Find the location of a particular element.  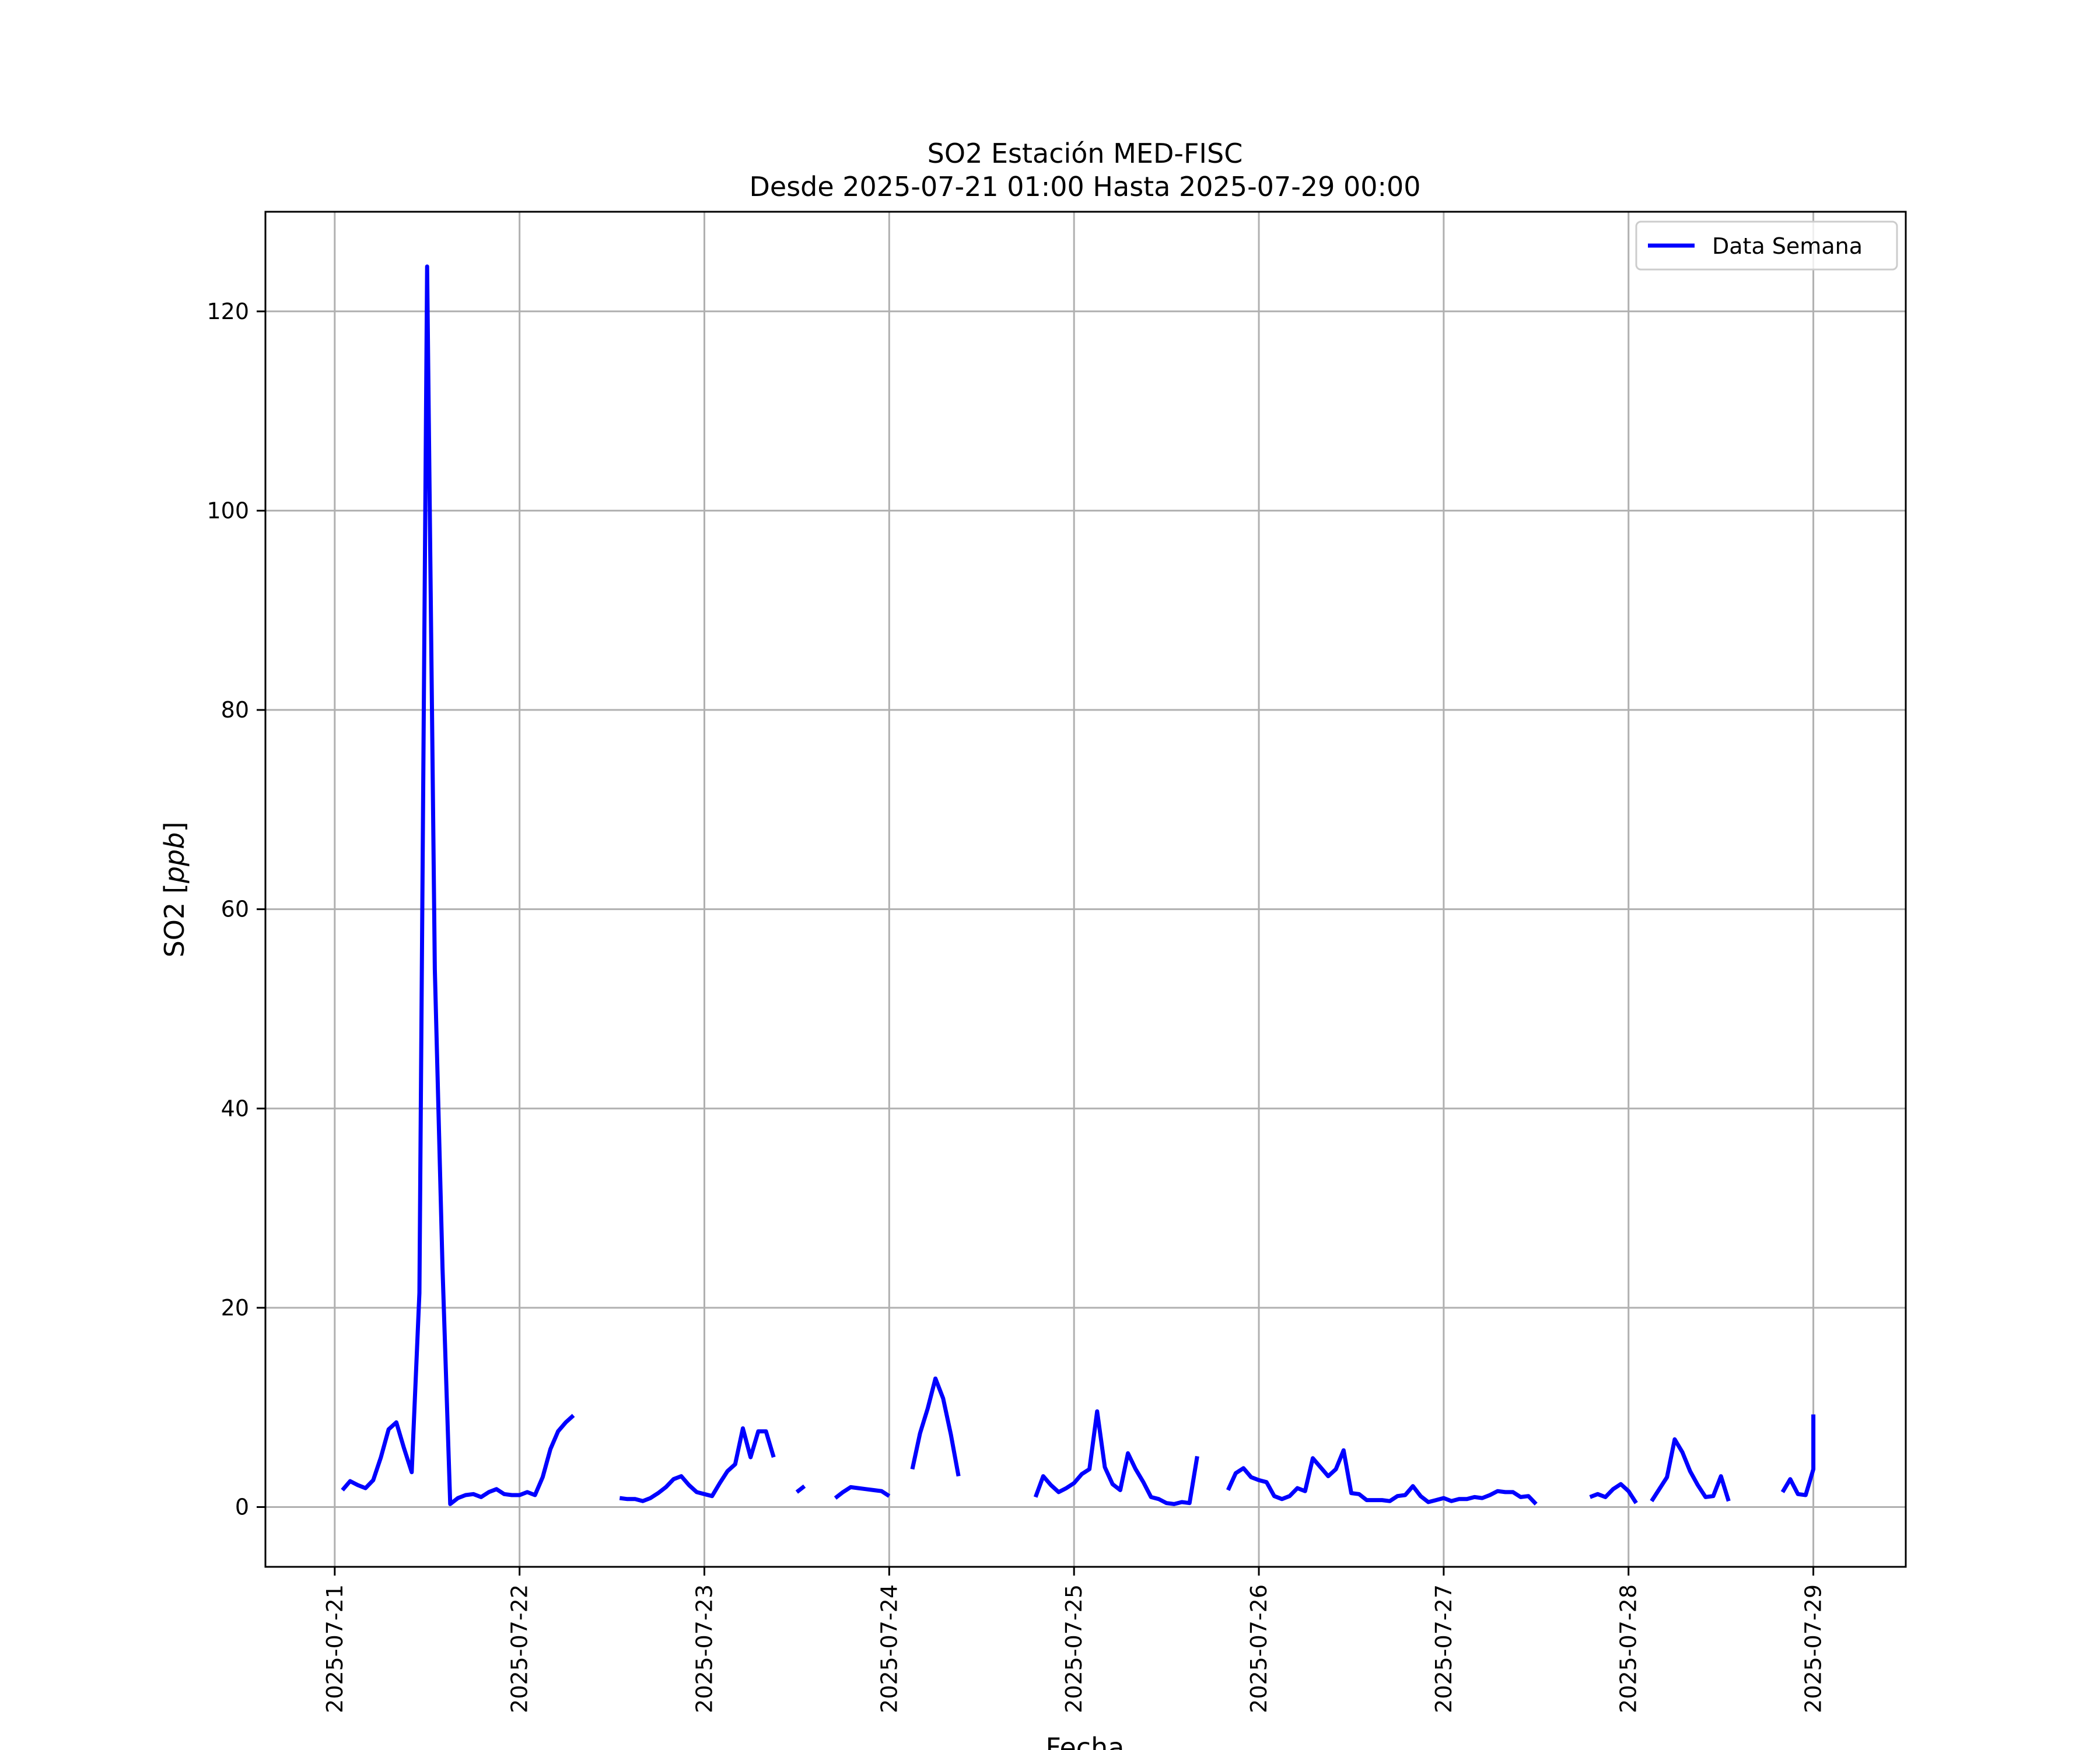

y-tick-label: 40 is located at coordinates (235, 1108).